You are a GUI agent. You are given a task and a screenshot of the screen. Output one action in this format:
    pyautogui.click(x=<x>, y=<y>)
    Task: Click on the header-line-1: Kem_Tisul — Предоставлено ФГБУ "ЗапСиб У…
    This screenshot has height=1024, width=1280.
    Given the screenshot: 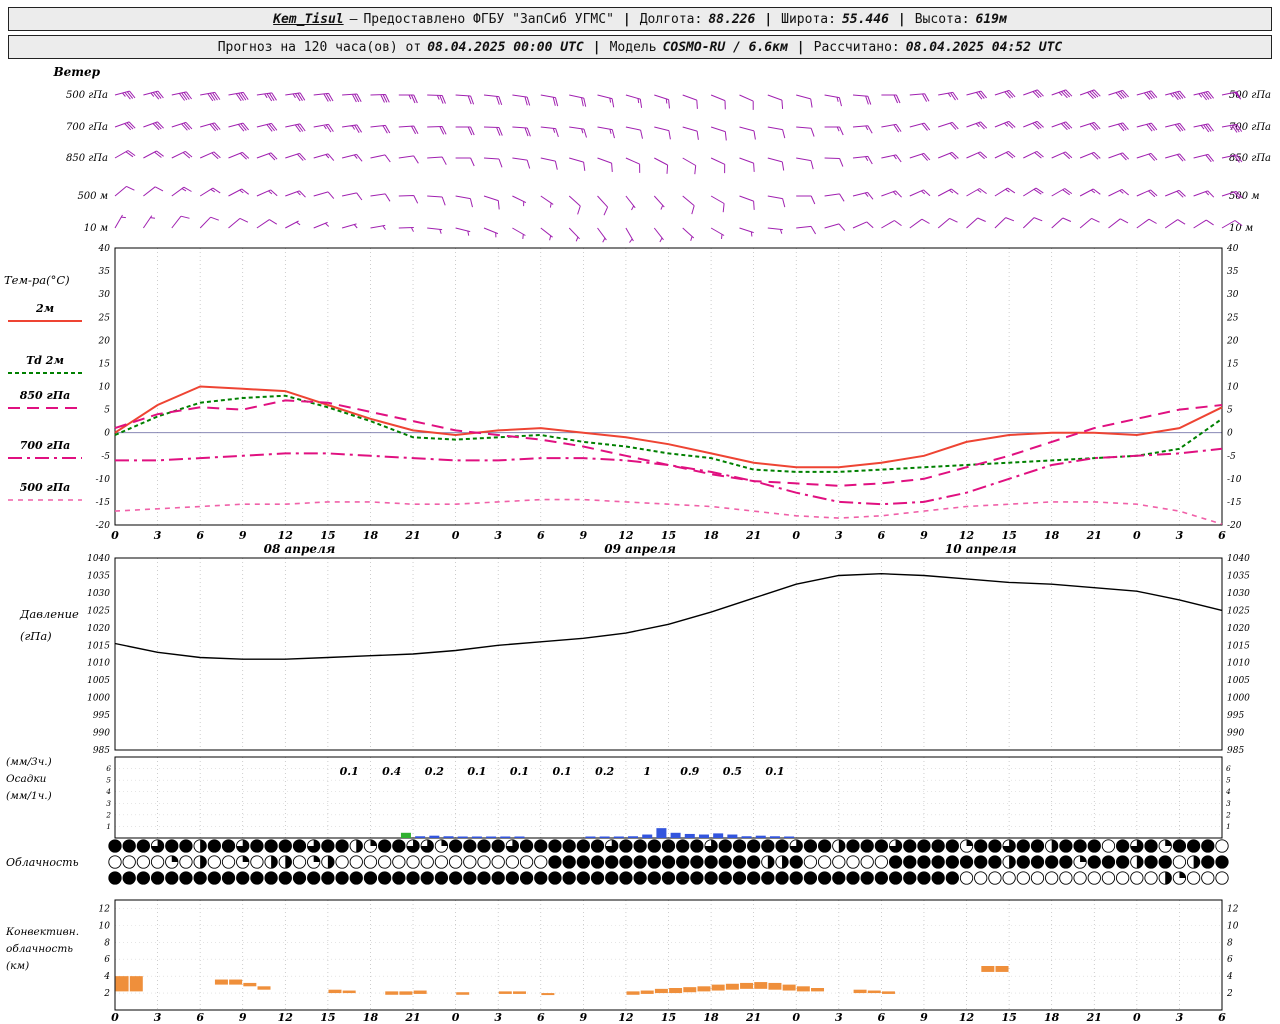 What is the action you would take?
    pyautogui.click(x=640, y=19)
    